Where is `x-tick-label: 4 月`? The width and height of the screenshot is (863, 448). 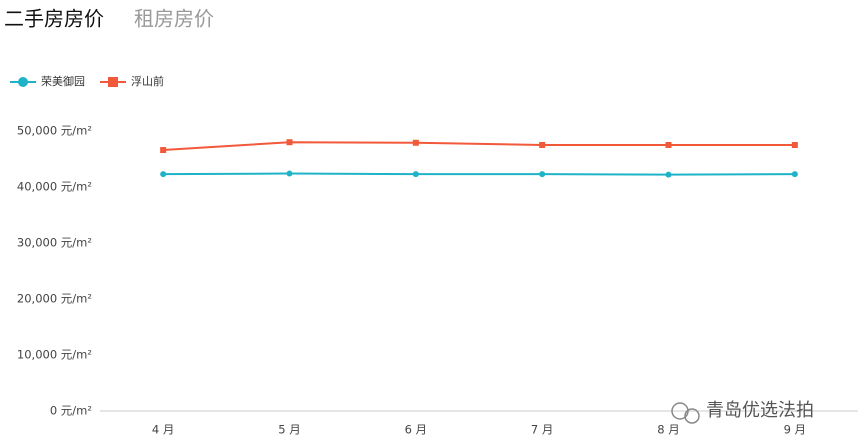 x-tick-label: 4 月 is located at coordinates (163, 430).